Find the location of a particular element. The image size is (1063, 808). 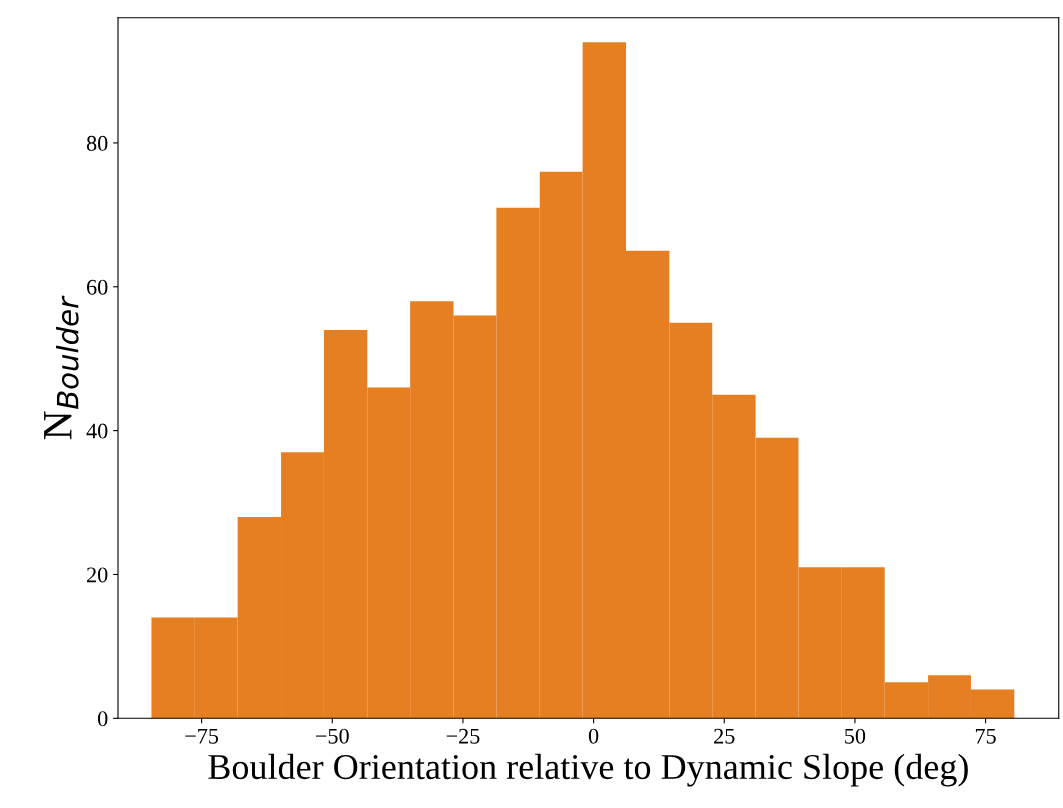

y-axis-title: N$_{Boulder}$ is located at coordinates (61, 367).